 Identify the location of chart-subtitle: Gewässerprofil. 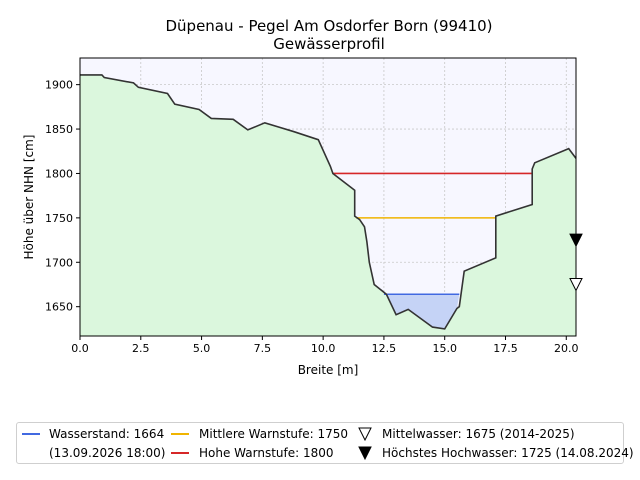
(329, 44).